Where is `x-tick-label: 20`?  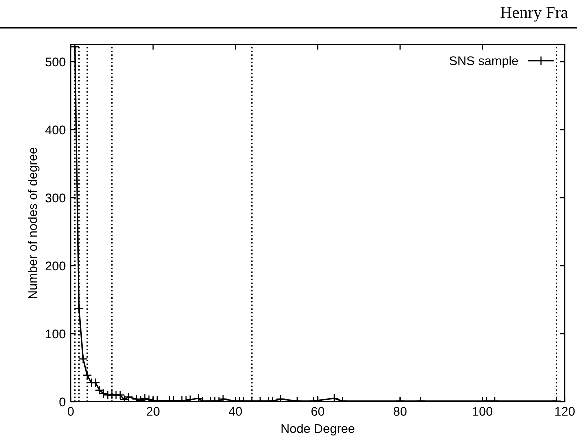 x-tick-label: 20 is located at coordinates (153, 411).